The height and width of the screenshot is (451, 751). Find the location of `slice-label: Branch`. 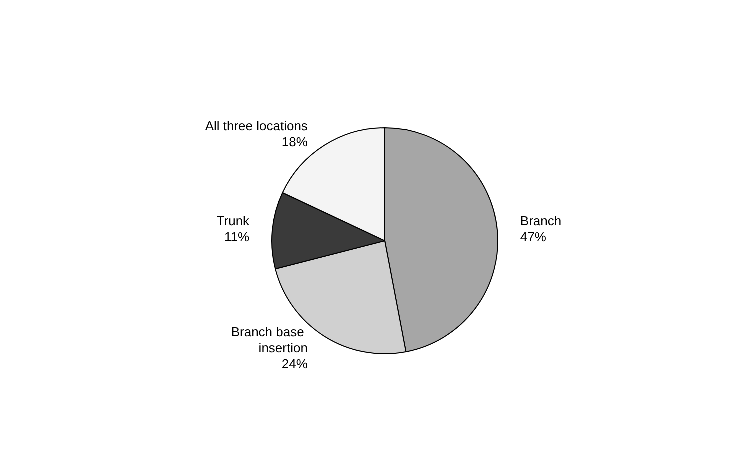

slice-label: Branch is located at coordinates (541, 221).